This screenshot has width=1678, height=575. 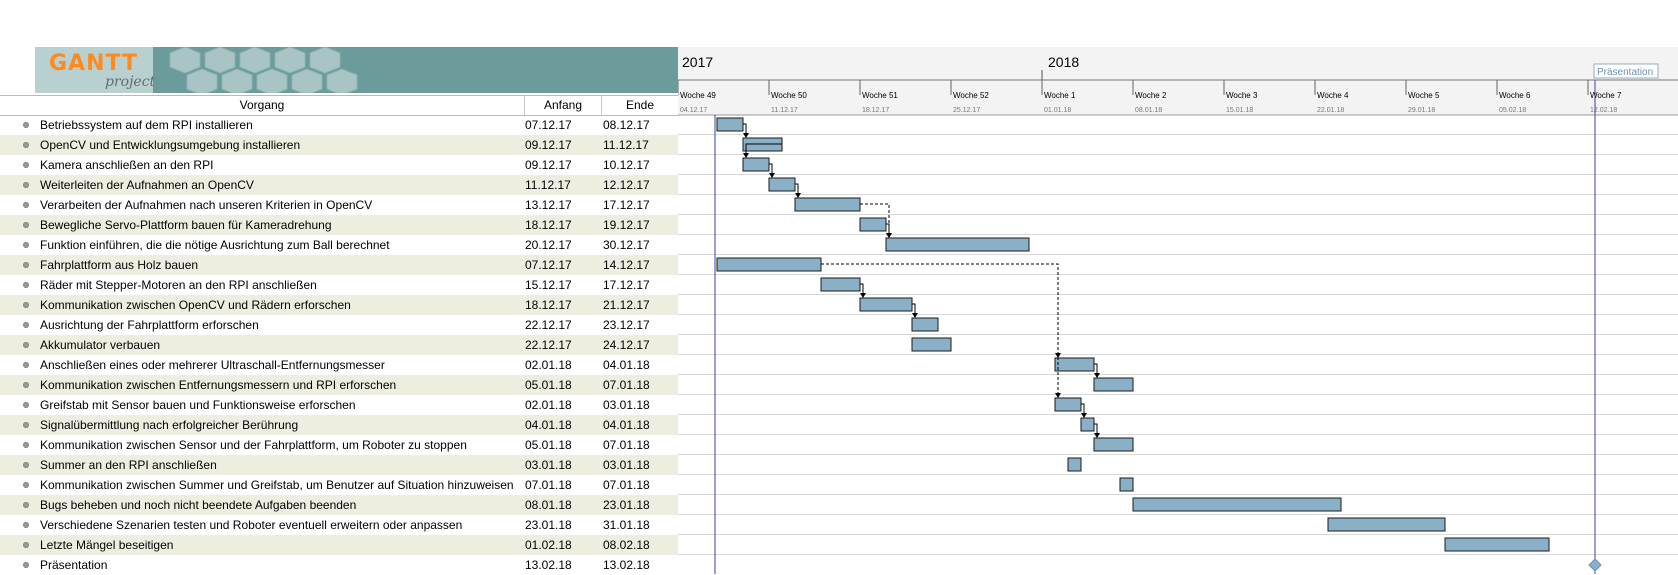 I want to click on week-label: Woche 4, so click(x=1333, y=95).